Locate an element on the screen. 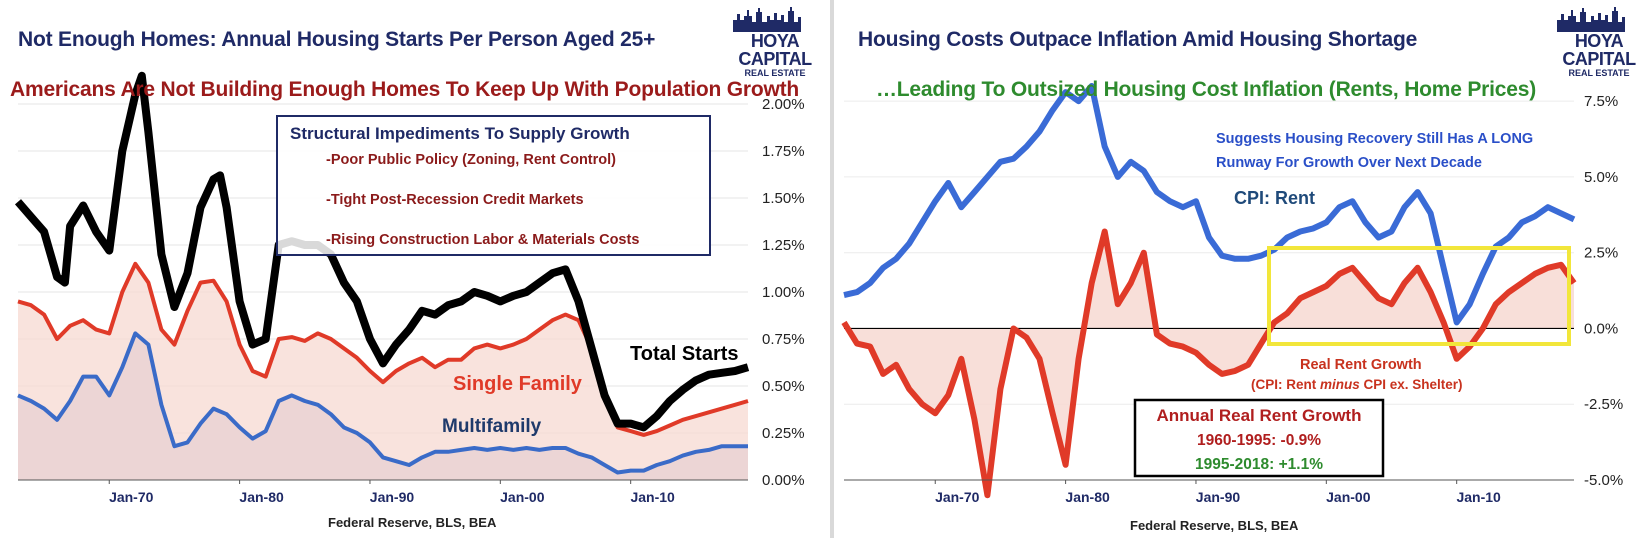 The height and width of the screenshot is (538, 1650). real-rent-sub-label: (CPI: Rent minus CPI ex. Shelter) is located at coordinates (1357, 384).